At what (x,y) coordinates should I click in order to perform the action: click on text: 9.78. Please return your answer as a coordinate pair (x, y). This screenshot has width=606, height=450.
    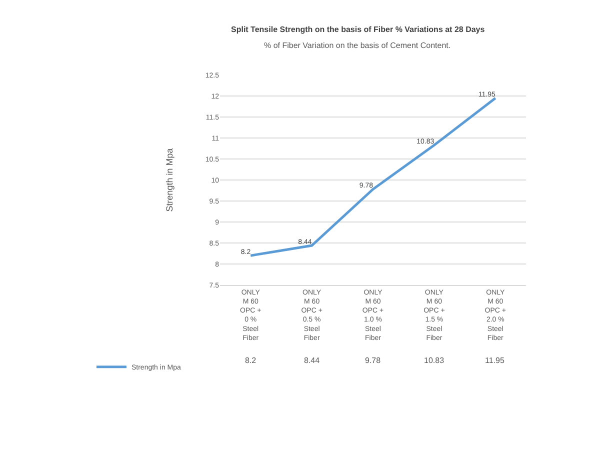
    Looking at the image, I should click on (373, 360).